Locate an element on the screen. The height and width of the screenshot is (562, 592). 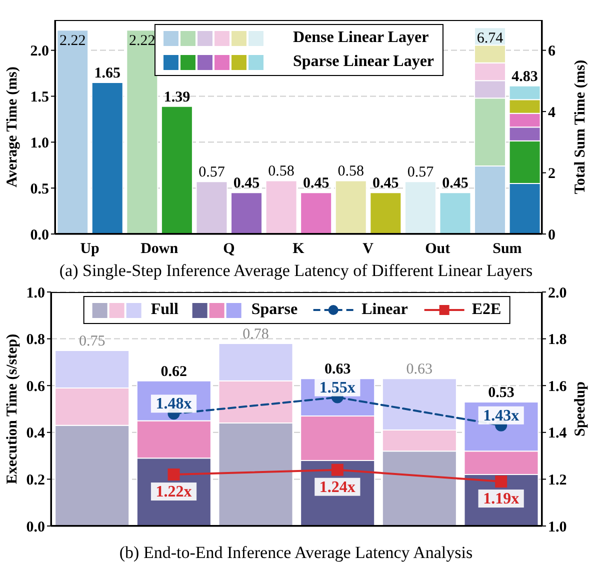
total-label: 0.62 is located at coordinates (174, 372).